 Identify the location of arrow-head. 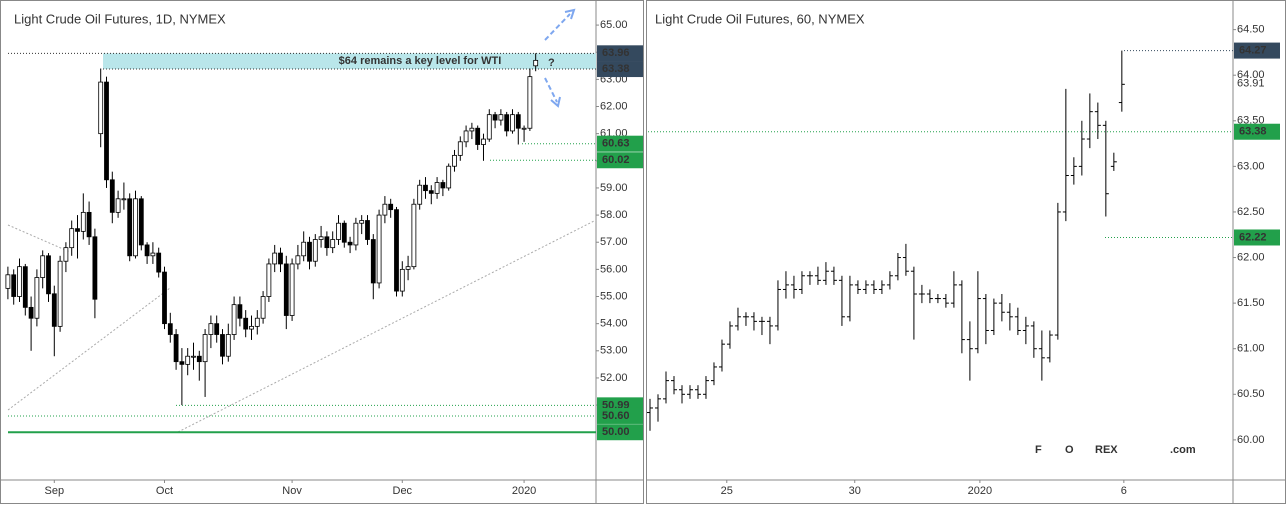
(555, 102).